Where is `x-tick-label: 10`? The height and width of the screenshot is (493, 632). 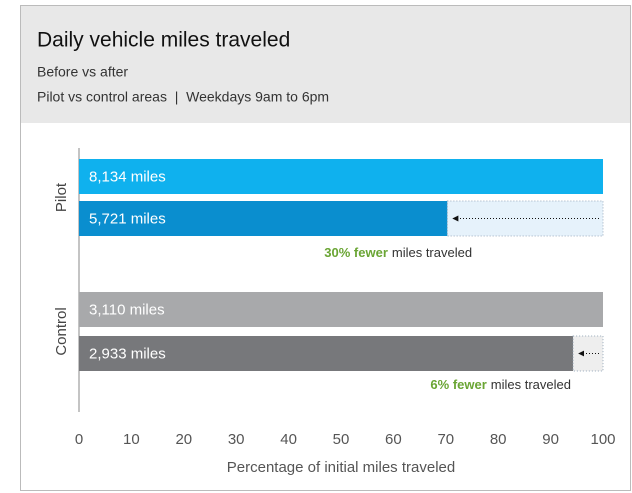 x-tick-label: 10 is located at coordinates (131, 439).